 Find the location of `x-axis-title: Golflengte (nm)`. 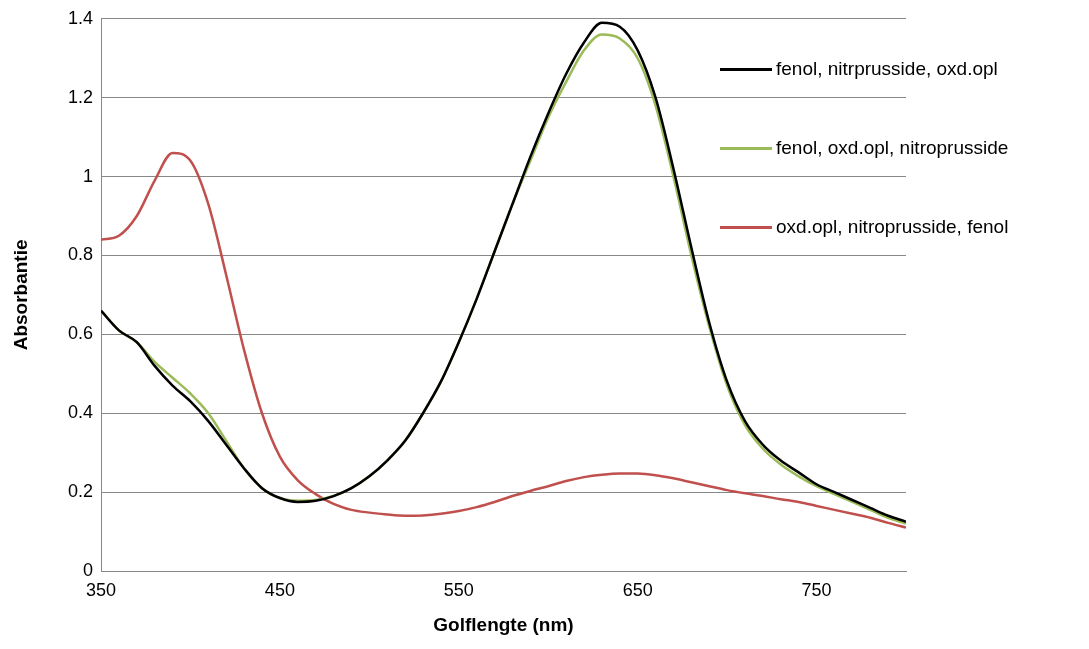

x-axis-title: Golflengte (nm) is located at coordinates (503, 624).